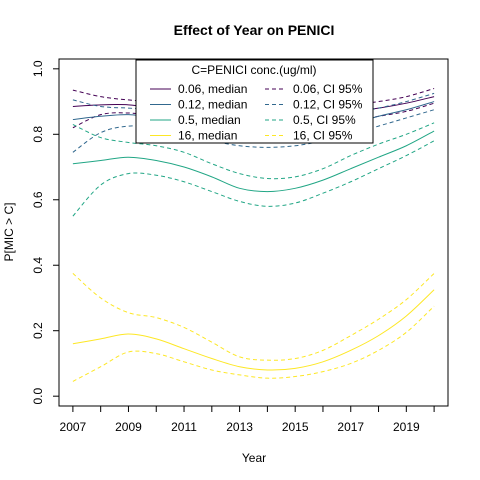 The height and width of the screenshot is (480, 480). I want to click on y-tick-label-4: 0.8, so click(38, 134).